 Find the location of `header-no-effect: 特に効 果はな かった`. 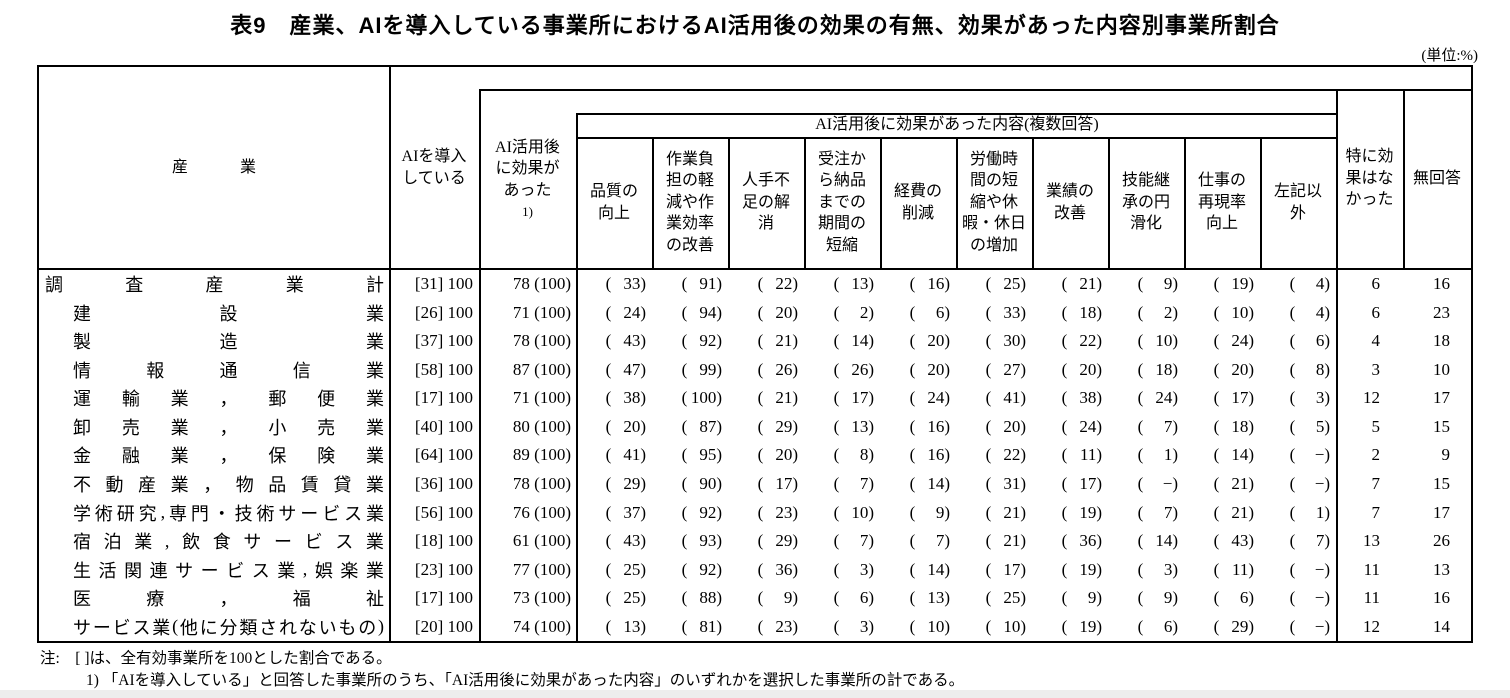

header-no-effect: 特に効 果はな かった is located at coordinates (1369, 178).